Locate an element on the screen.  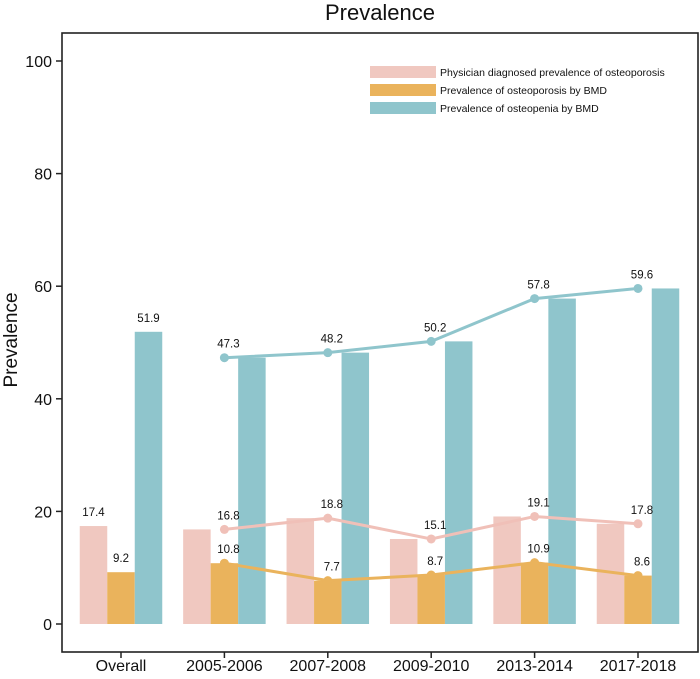
data-label: 18.8 is located at coordinates (332, 505).